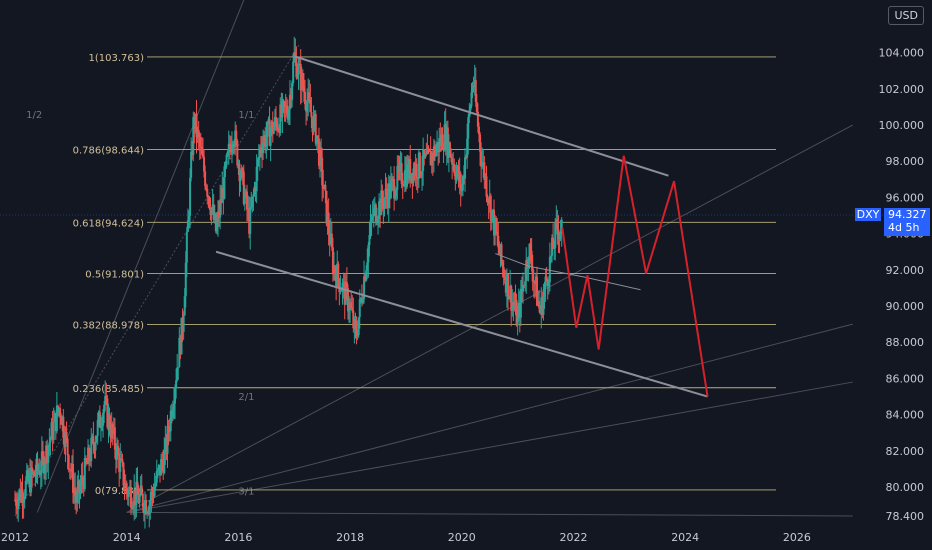 This screenshot has width=932, height=550. What do you see at coordinates (568, 272) in the screenshot?
I see `minor-trend-line` at bounding box center [568, 272].